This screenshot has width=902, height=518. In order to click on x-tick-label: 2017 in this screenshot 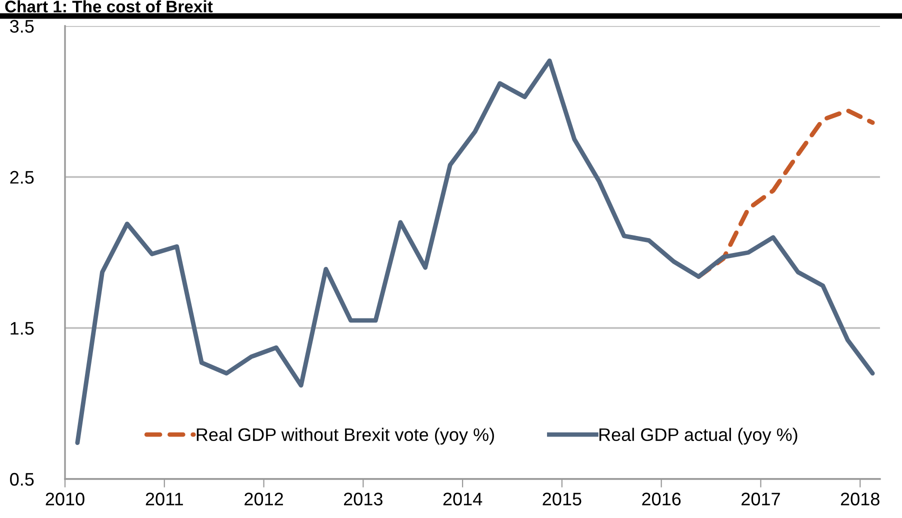, I will do `click(761, 499)`.